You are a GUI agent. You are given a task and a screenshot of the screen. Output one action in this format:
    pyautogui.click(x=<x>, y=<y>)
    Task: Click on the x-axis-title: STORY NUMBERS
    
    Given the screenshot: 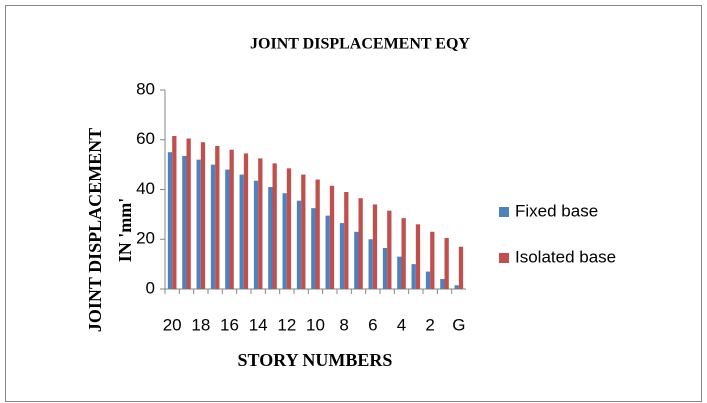 What is the action you would take?
    pyautogui.click(x=315, y=360)
    